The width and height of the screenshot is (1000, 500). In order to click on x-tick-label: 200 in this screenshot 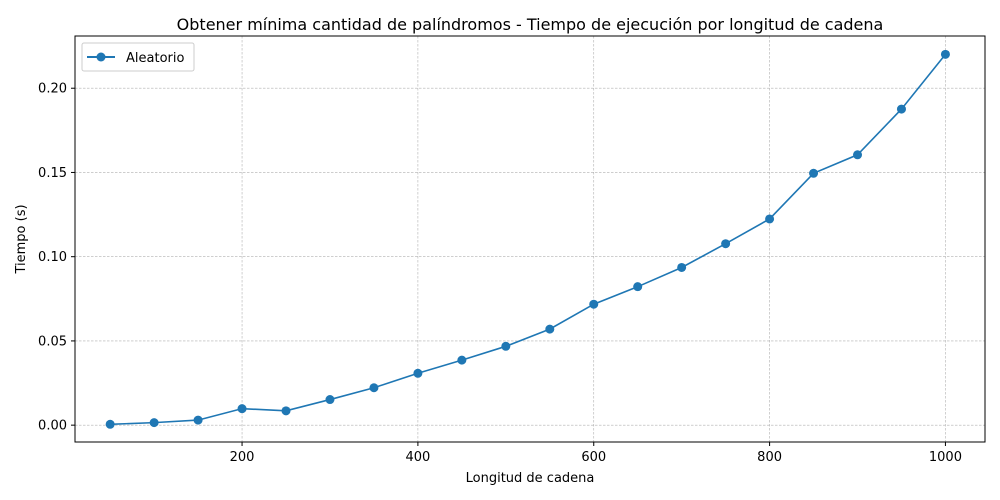, I will do `click(242, 457)`.